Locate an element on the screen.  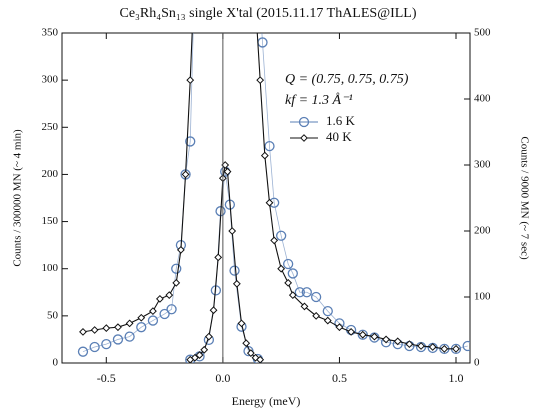
y2-tick-label: 0 is located at coordinates (477, 363).